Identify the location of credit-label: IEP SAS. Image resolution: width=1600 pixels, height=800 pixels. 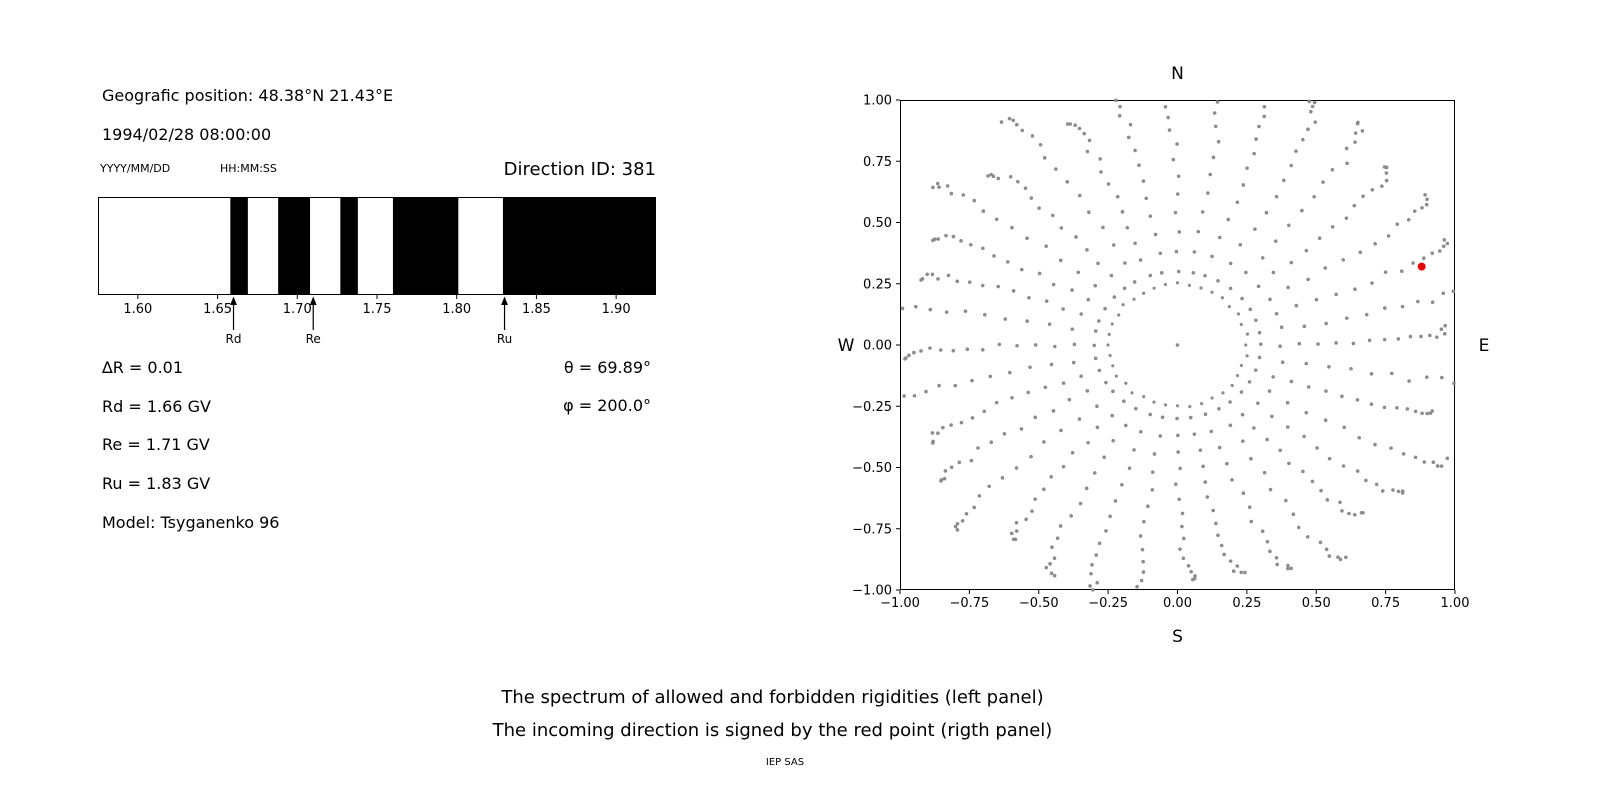
(785, 762).